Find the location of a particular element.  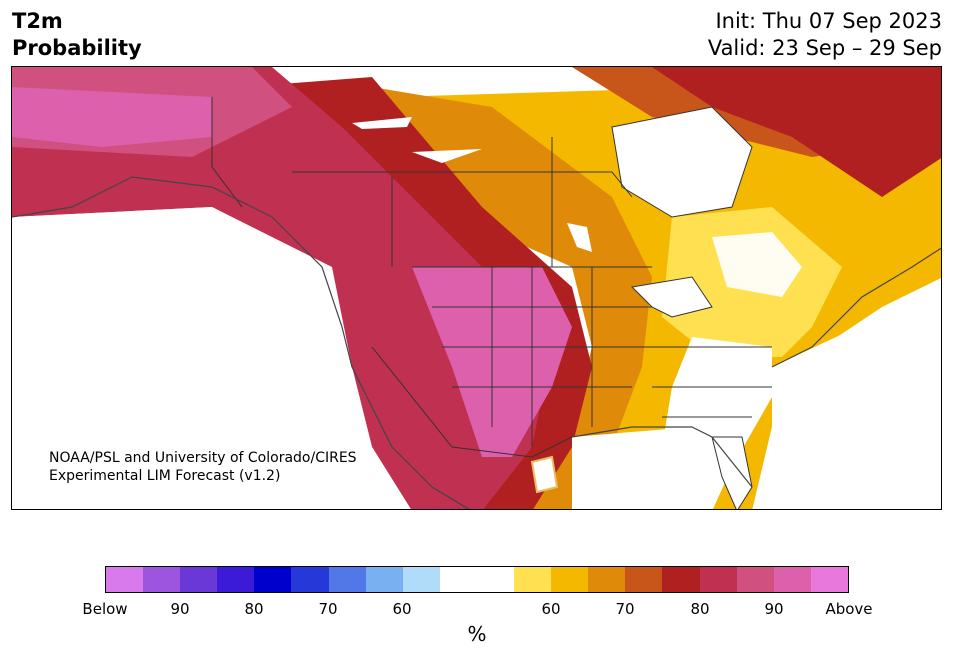

title-metric: Probability is located at coordinates (77, 48).